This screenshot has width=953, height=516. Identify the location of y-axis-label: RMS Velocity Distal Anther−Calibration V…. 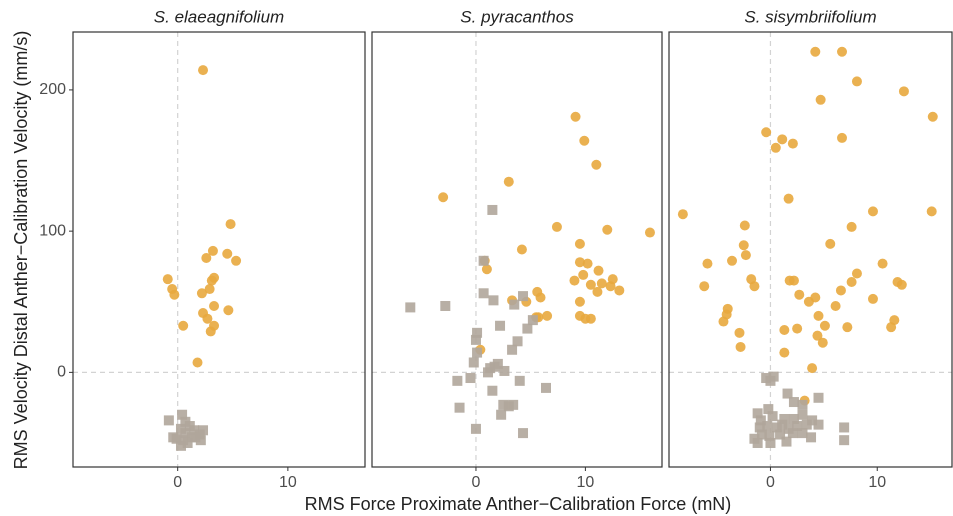
(21, 250).